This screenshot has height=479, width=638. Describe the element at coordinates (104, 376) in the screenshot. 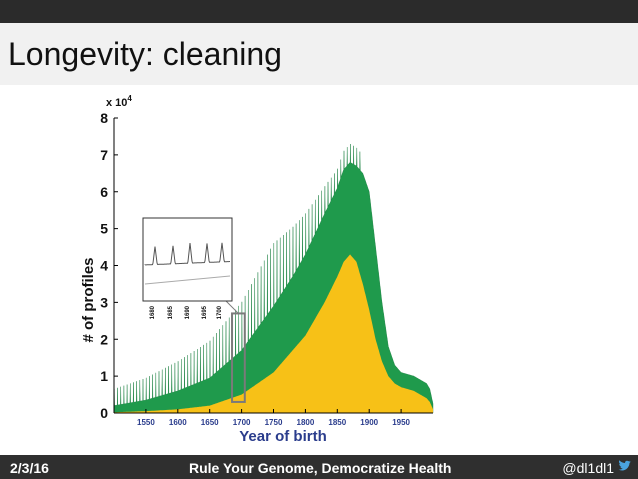

I see `y-tick-label: 1` at that location.